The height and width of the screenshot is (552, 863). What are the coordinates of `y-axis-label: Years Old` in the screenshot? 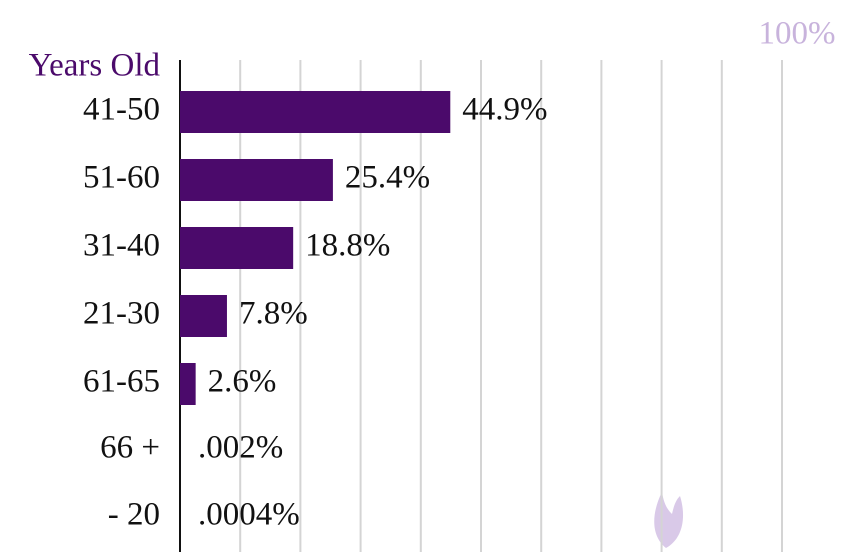 It's located at (95, 66).